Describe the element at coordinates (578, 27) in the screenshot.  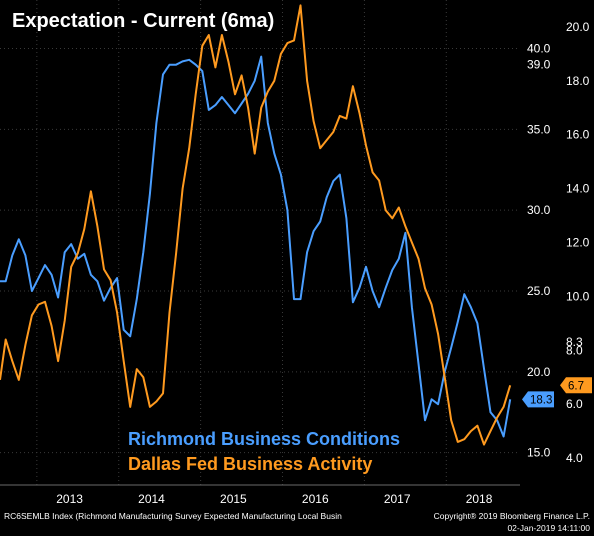
I see `right-axis-tick-label: 20.0` at that location.